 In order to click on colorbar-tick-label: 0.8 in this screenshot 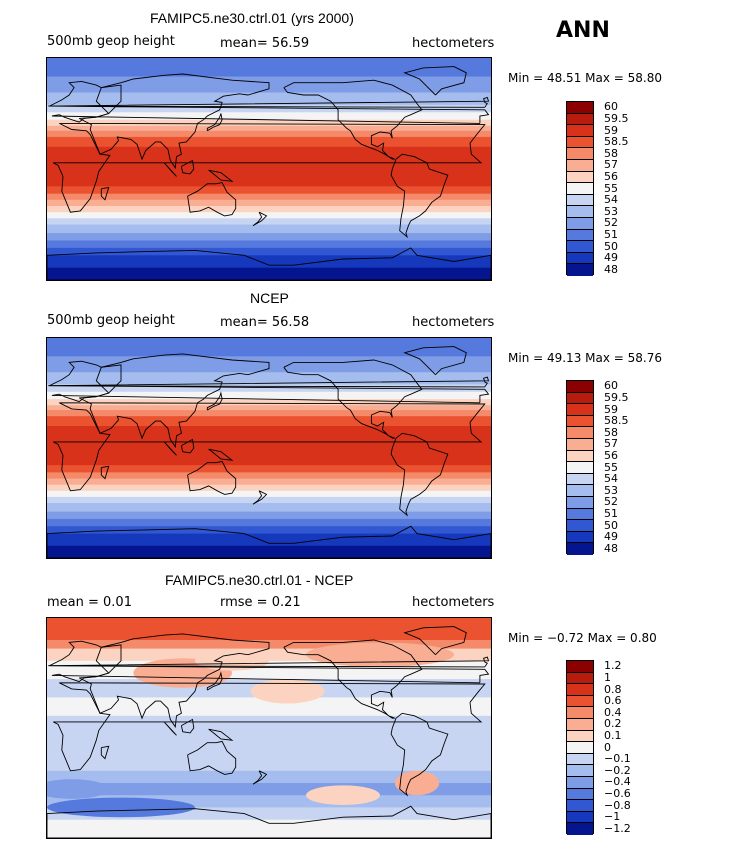, I will do `click(613, 689)`.